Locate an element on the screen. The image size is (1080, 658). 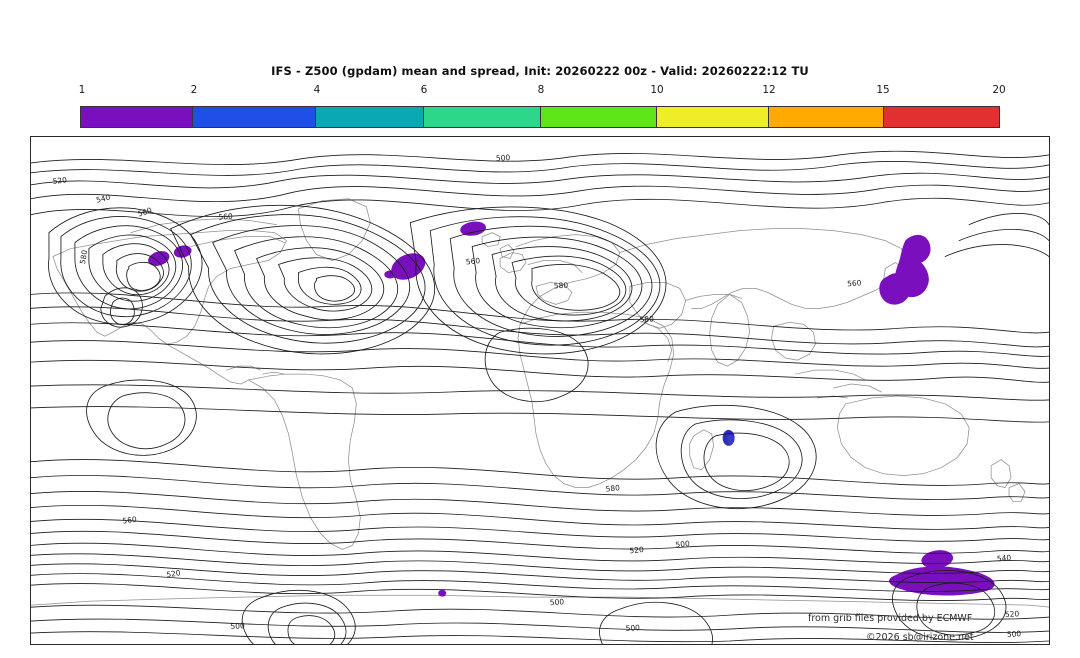
colorbar-tick-20: 20 is located at coordinates (999, 90).